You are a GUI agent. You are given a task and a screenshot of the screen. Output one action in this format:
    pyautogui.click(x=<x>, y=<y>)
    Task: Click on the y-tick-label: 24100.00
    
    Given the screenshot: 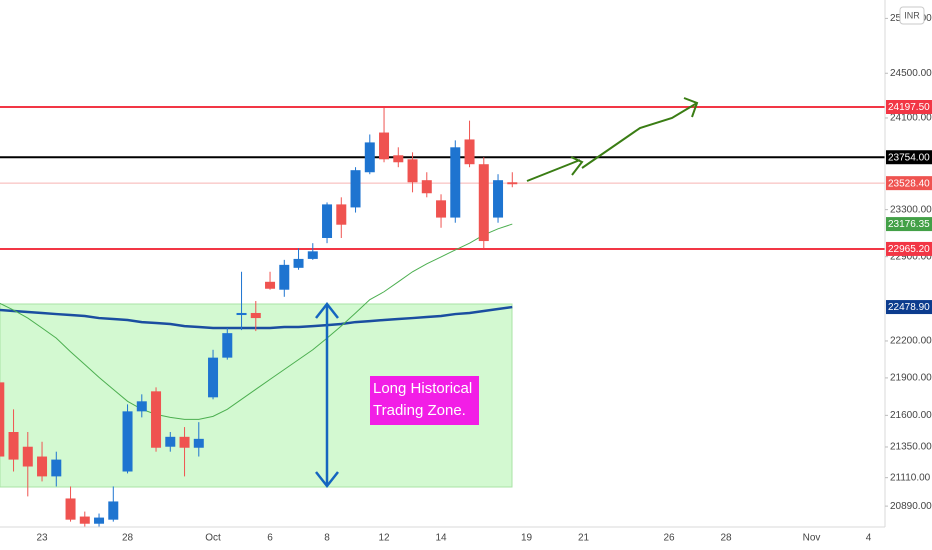 What is the action you would take?
    pyautogui.click(x=911, y=118)
    